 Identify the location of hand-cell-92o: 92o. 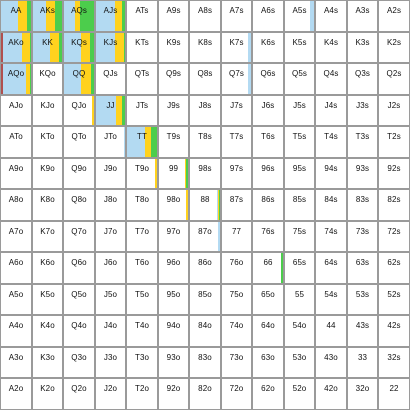
(173, 394).